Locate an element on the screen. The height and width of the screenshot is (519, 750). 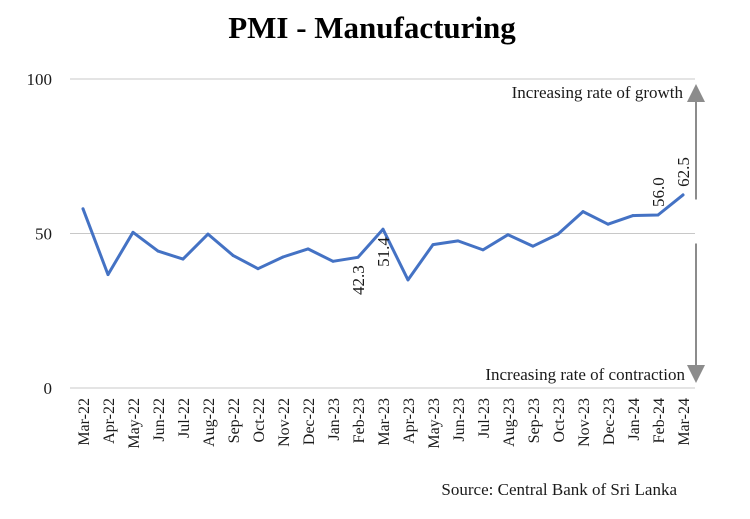
x-tick-label: Oct-22 is located at coordinates (259, 420).